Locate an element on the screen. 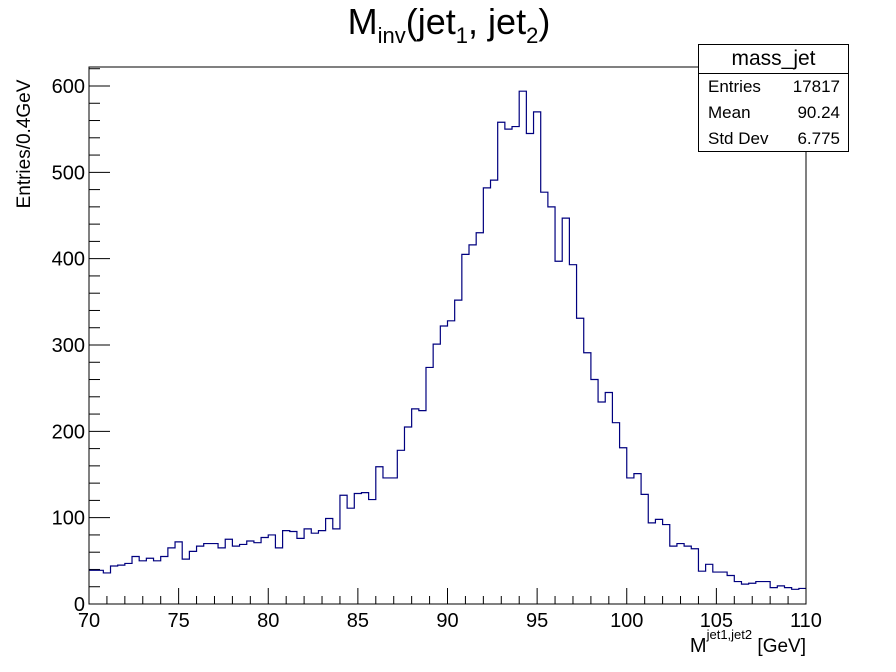 The height and width of the screenshot is (672, 896). y-tick-label: 400 is located at coordinates (68, 260).